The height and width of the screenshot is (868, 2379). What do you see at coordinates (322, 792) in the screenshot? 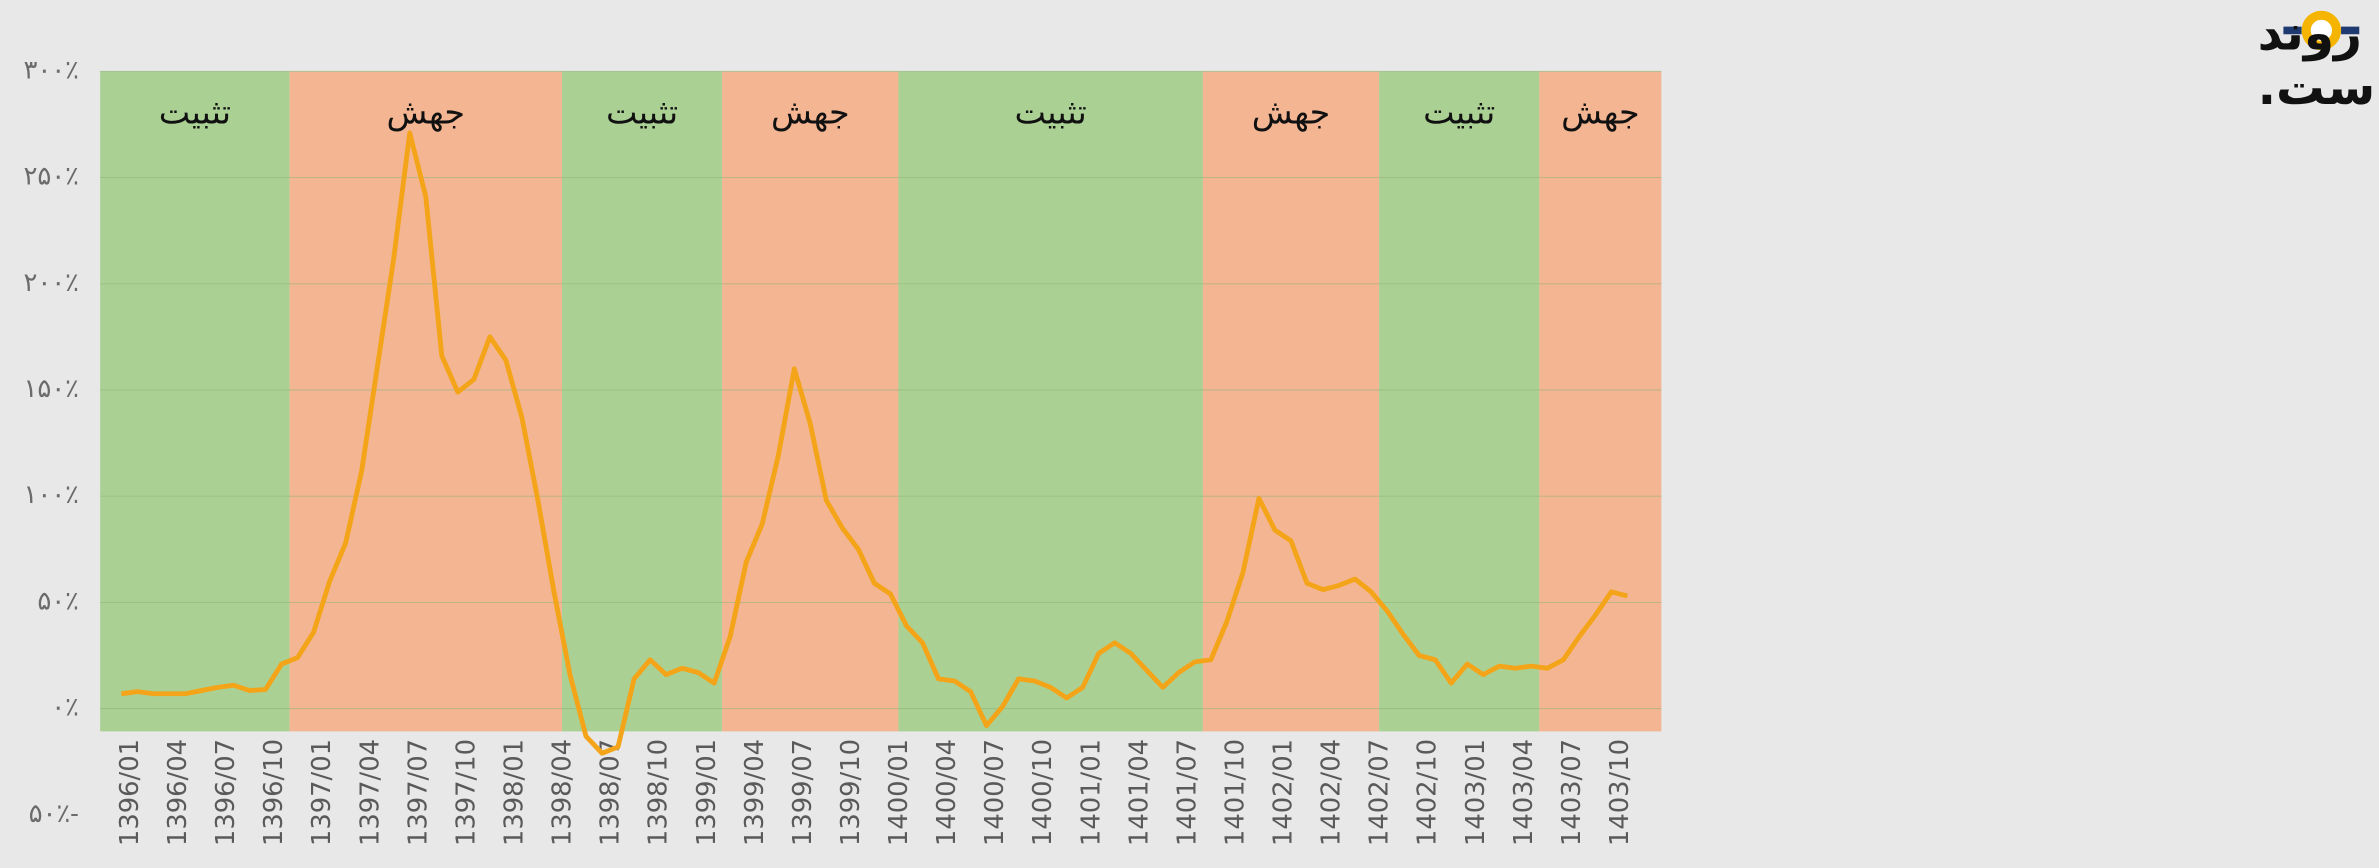
I see `x-tick-label: 1397/01` at bounding box center [322, 792].